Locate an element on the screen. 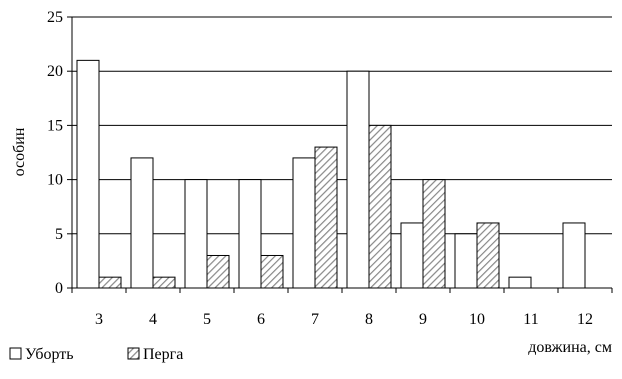 The image size is (622, 379). y-tick-label-25: 25 is located at coordinates (55, 17).